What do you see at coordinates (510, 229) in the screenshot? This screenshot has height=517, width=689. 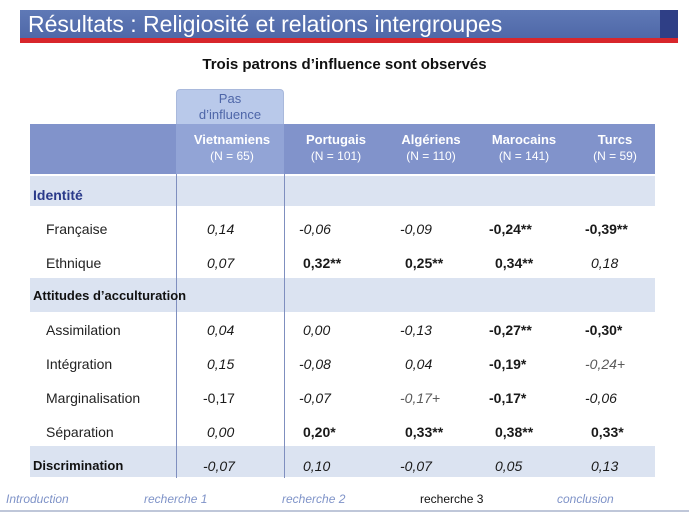 I see `cell-francaise-marocains: -0,24**` at bounding box center [510, 229].